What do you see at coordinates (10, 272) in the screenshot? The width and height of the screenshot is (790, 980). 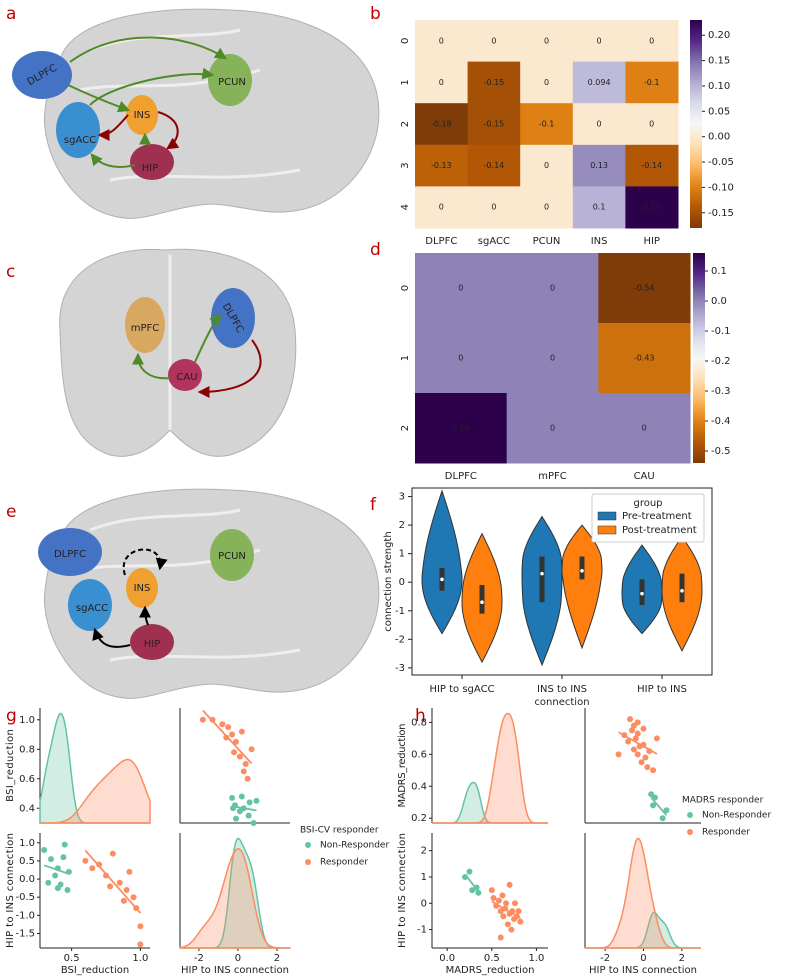 I see `panel-label: c` at bounding box center [10, 272].